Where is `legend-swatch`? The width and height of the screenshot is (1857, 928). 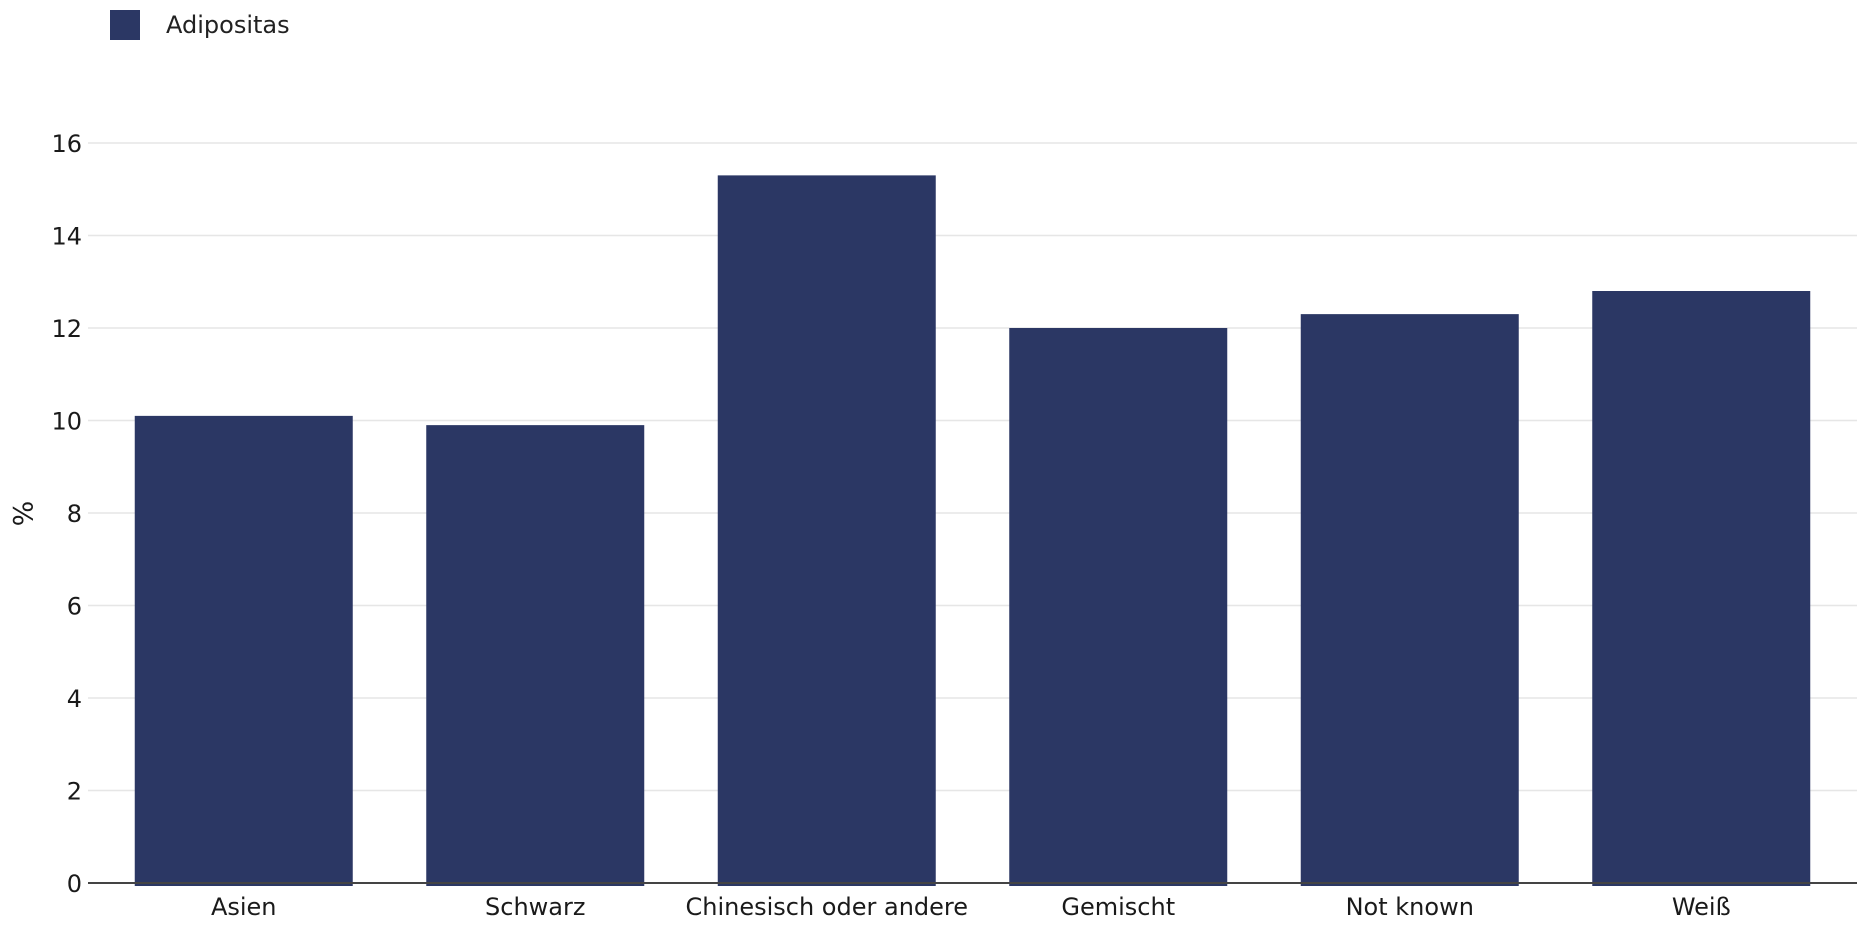
legend-swatch is located at coordinates (125, 25).